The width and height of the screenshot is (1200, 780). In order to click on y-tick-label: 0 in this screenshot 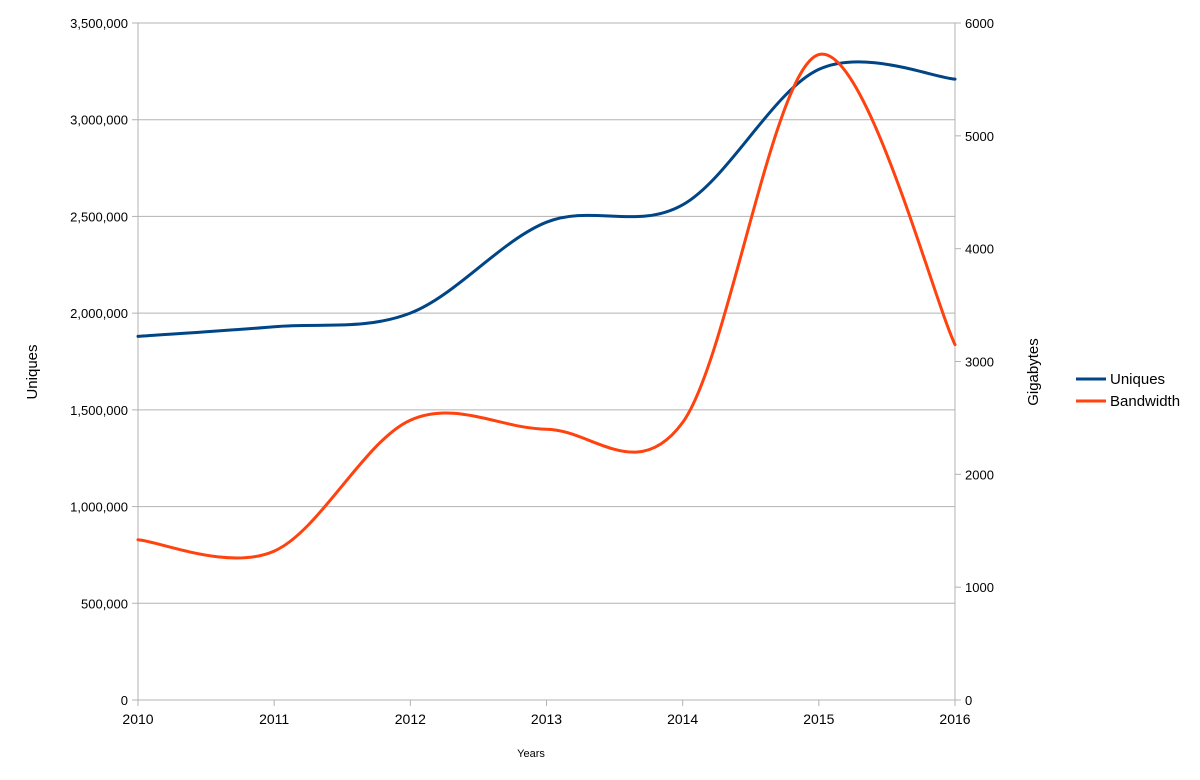, I will do `click(124, 700)`.